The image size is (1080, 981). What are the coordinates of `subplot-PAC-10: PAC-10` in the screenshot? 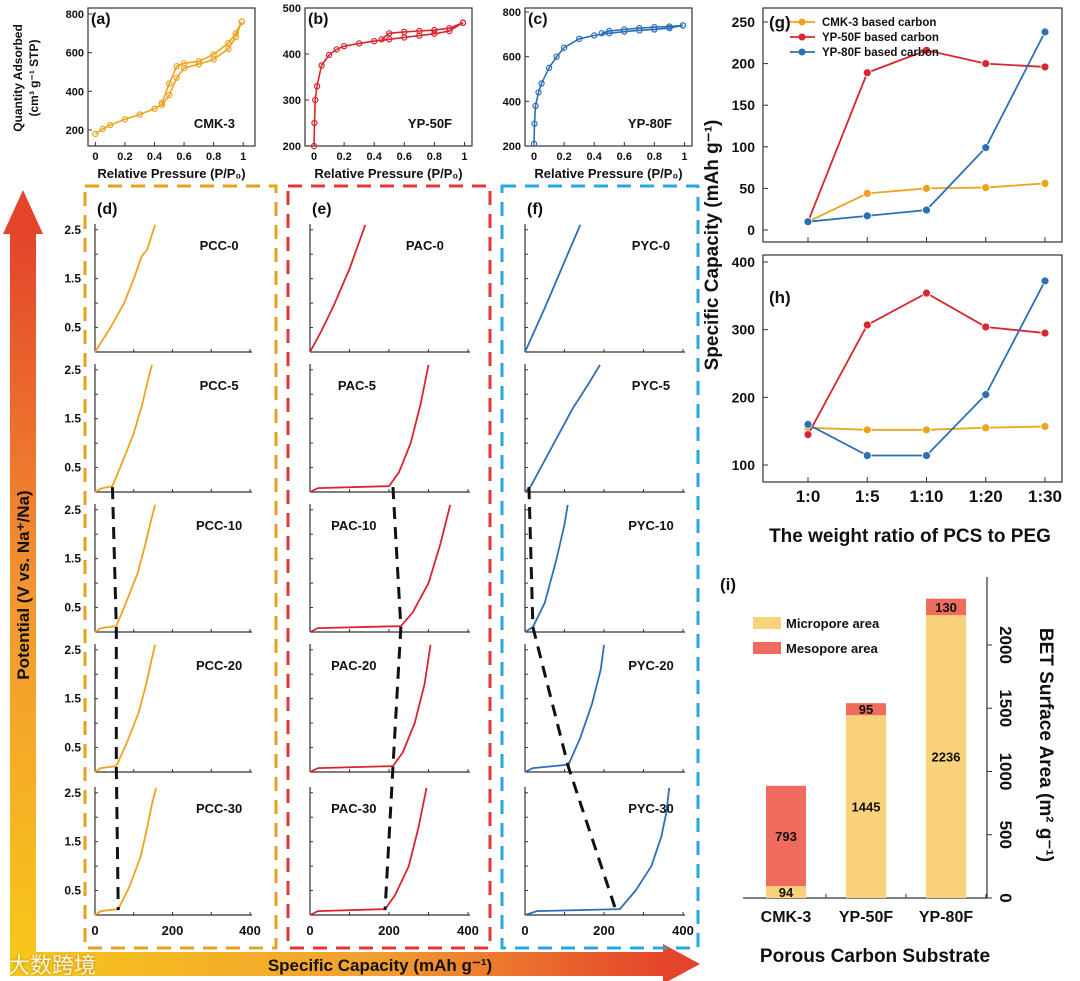 It's located at (389, 568).